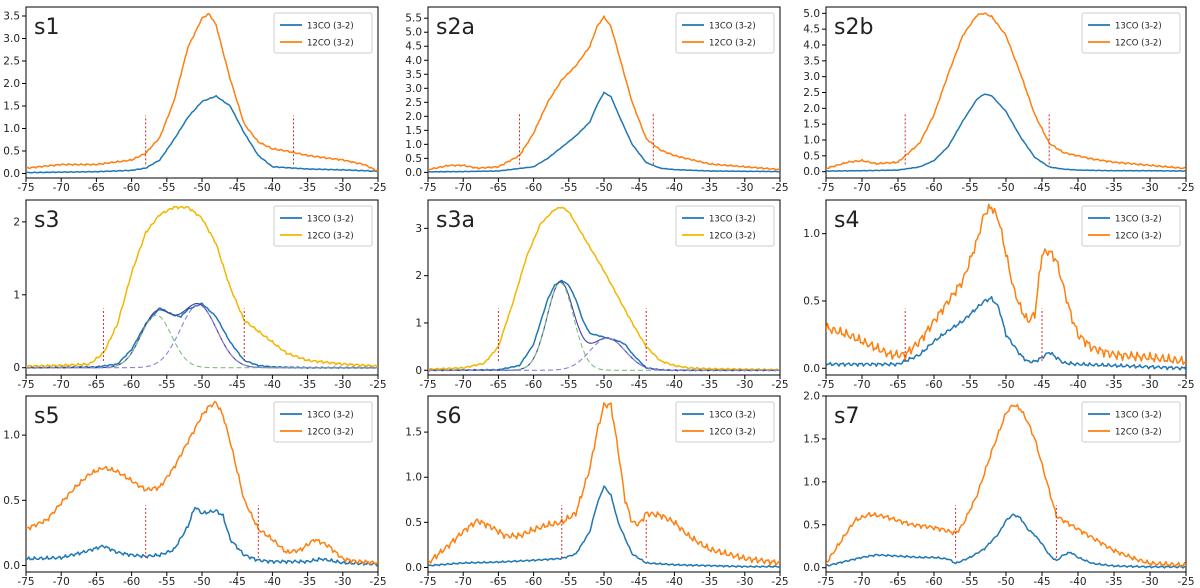 The image size is (1200, 588). I want to click on series-line-13co, so click(202, 134).